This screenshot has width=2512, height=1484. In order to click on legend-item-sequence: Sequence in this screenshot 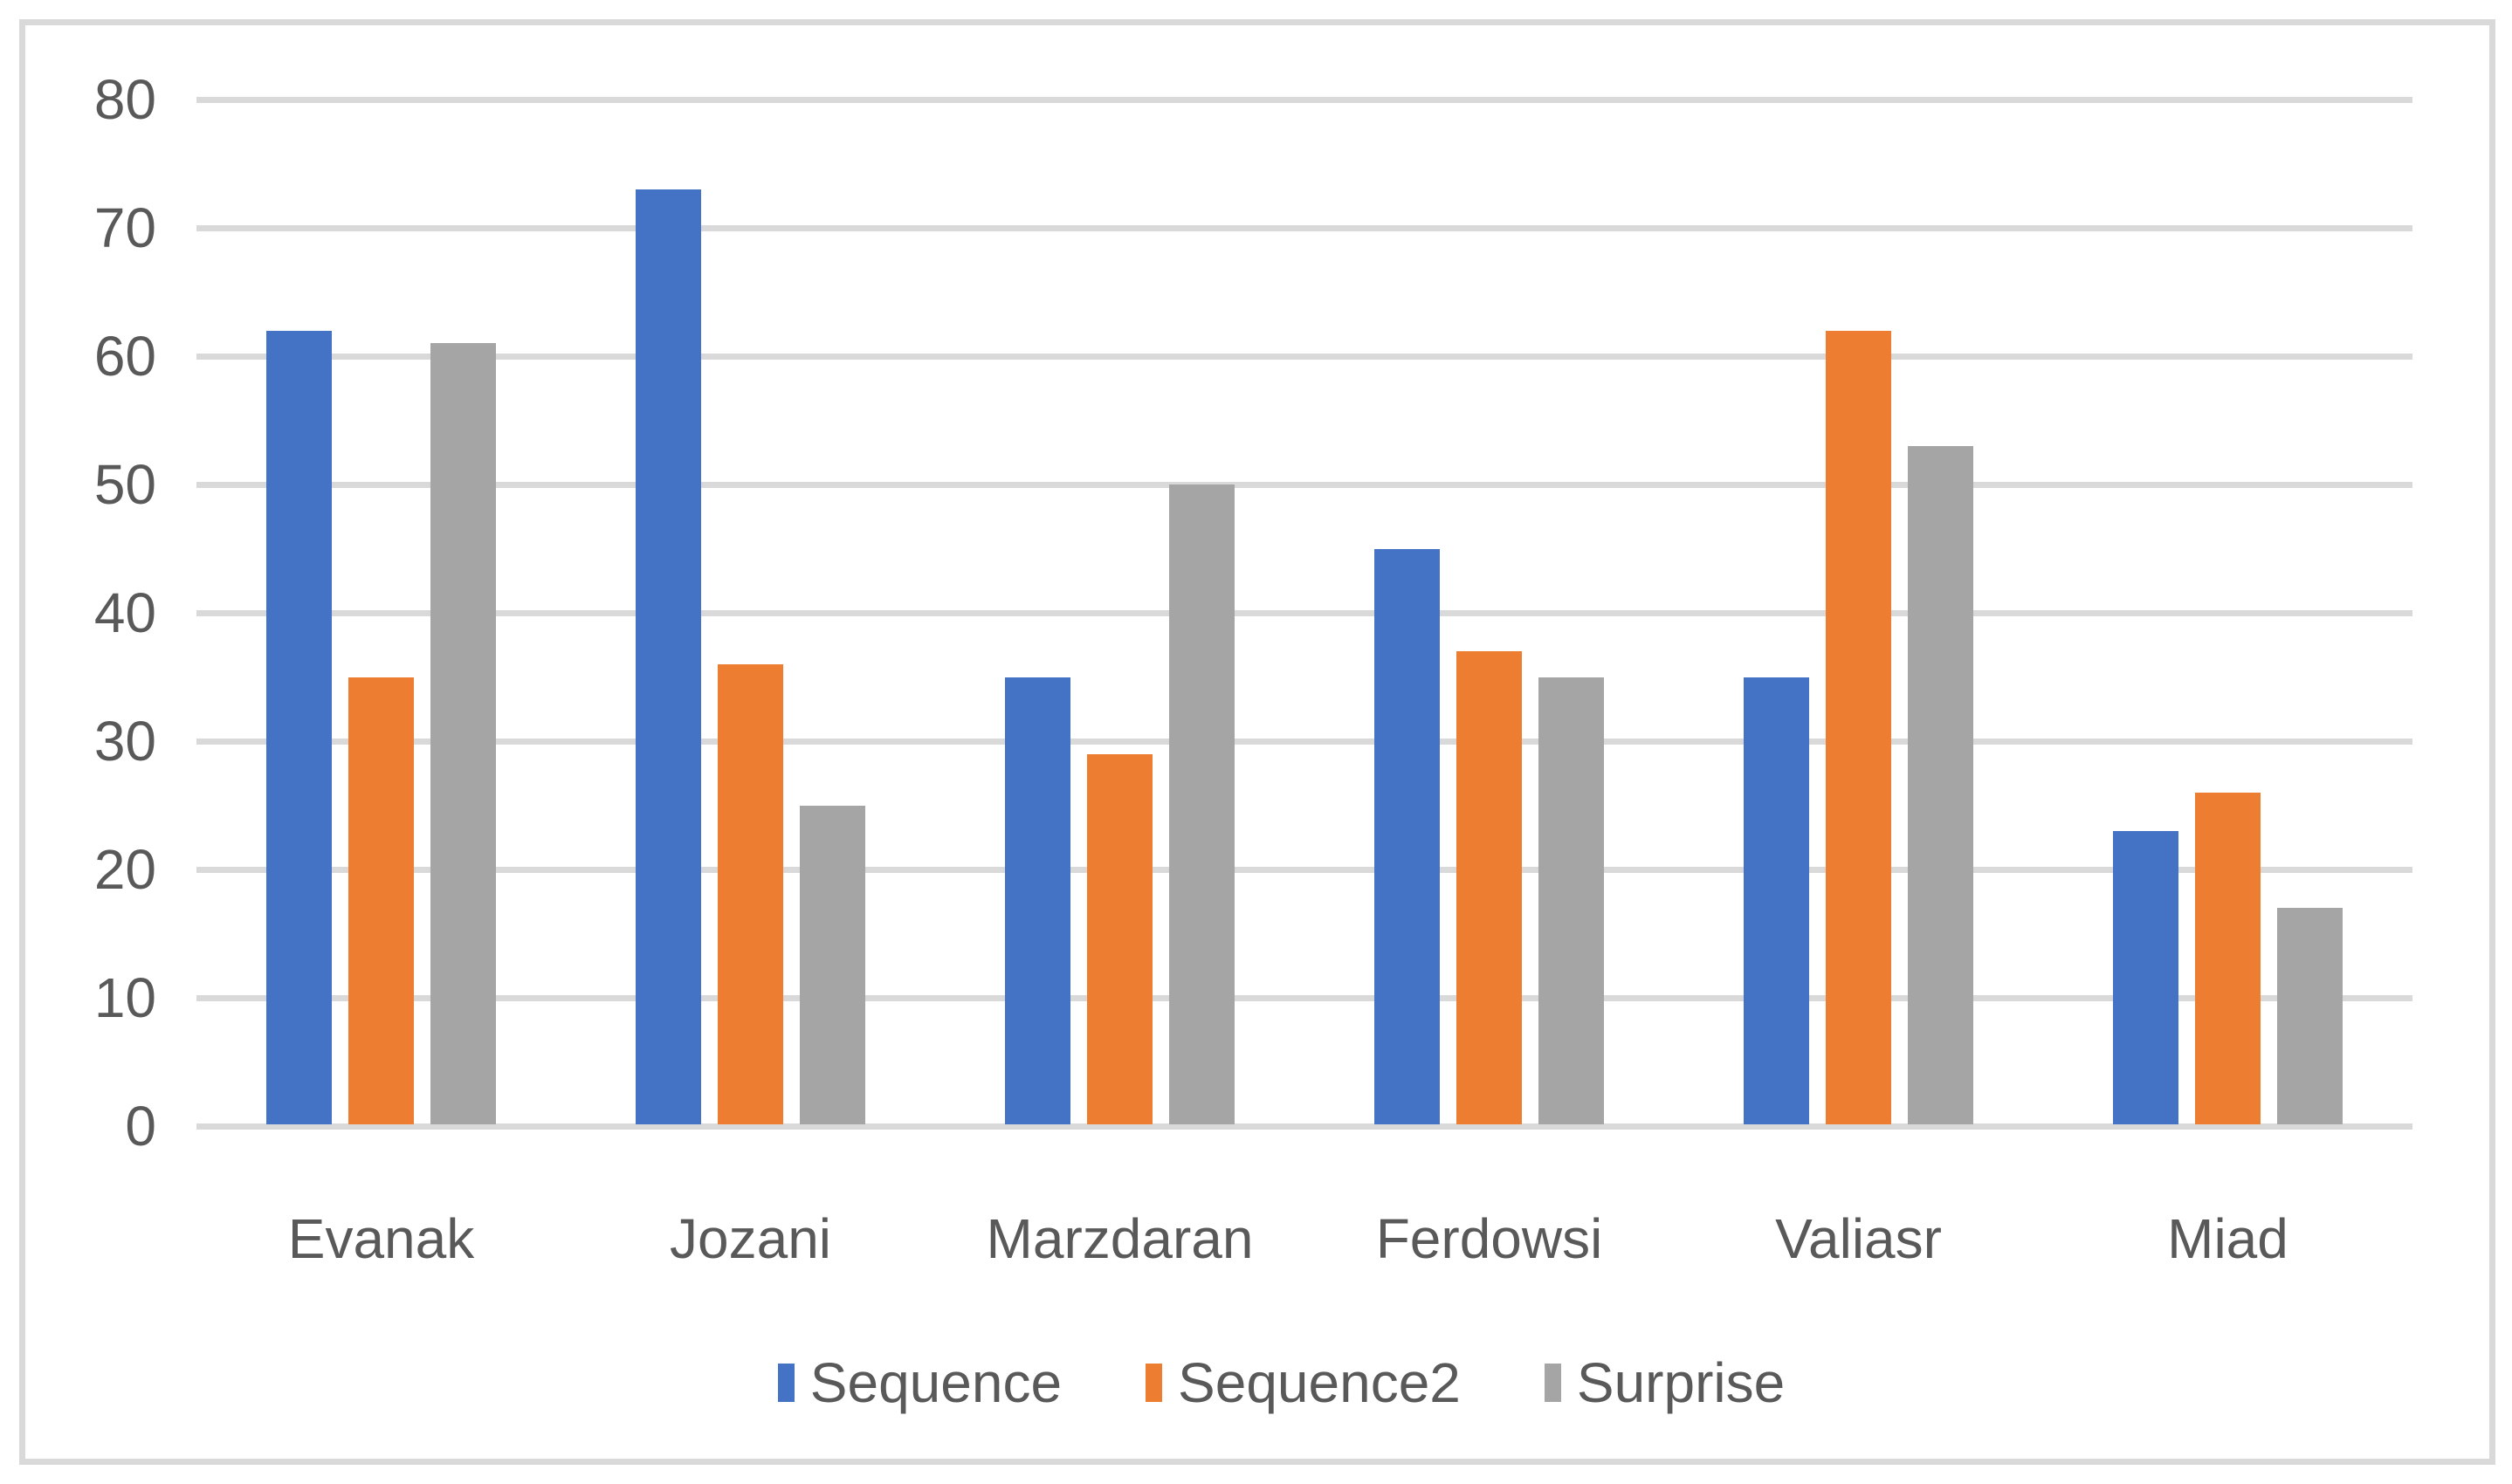, I will do `click(920, 1382)`.